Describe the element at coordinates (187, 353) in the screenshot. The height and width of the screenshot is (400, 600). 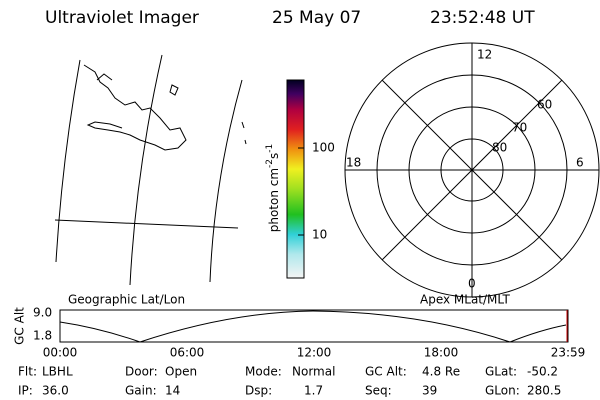
I see `x-tick: 06:00` at that location.